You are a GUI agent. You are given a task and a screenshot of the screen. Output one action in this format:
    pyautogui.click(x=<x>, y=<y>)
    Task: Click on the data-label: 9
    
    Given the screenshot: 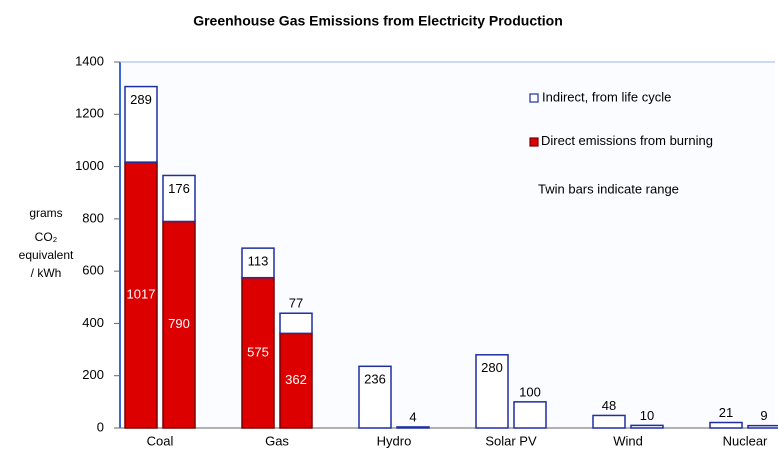 What is the action you would take?
    pyautogui.click(x=763, y=415)
    